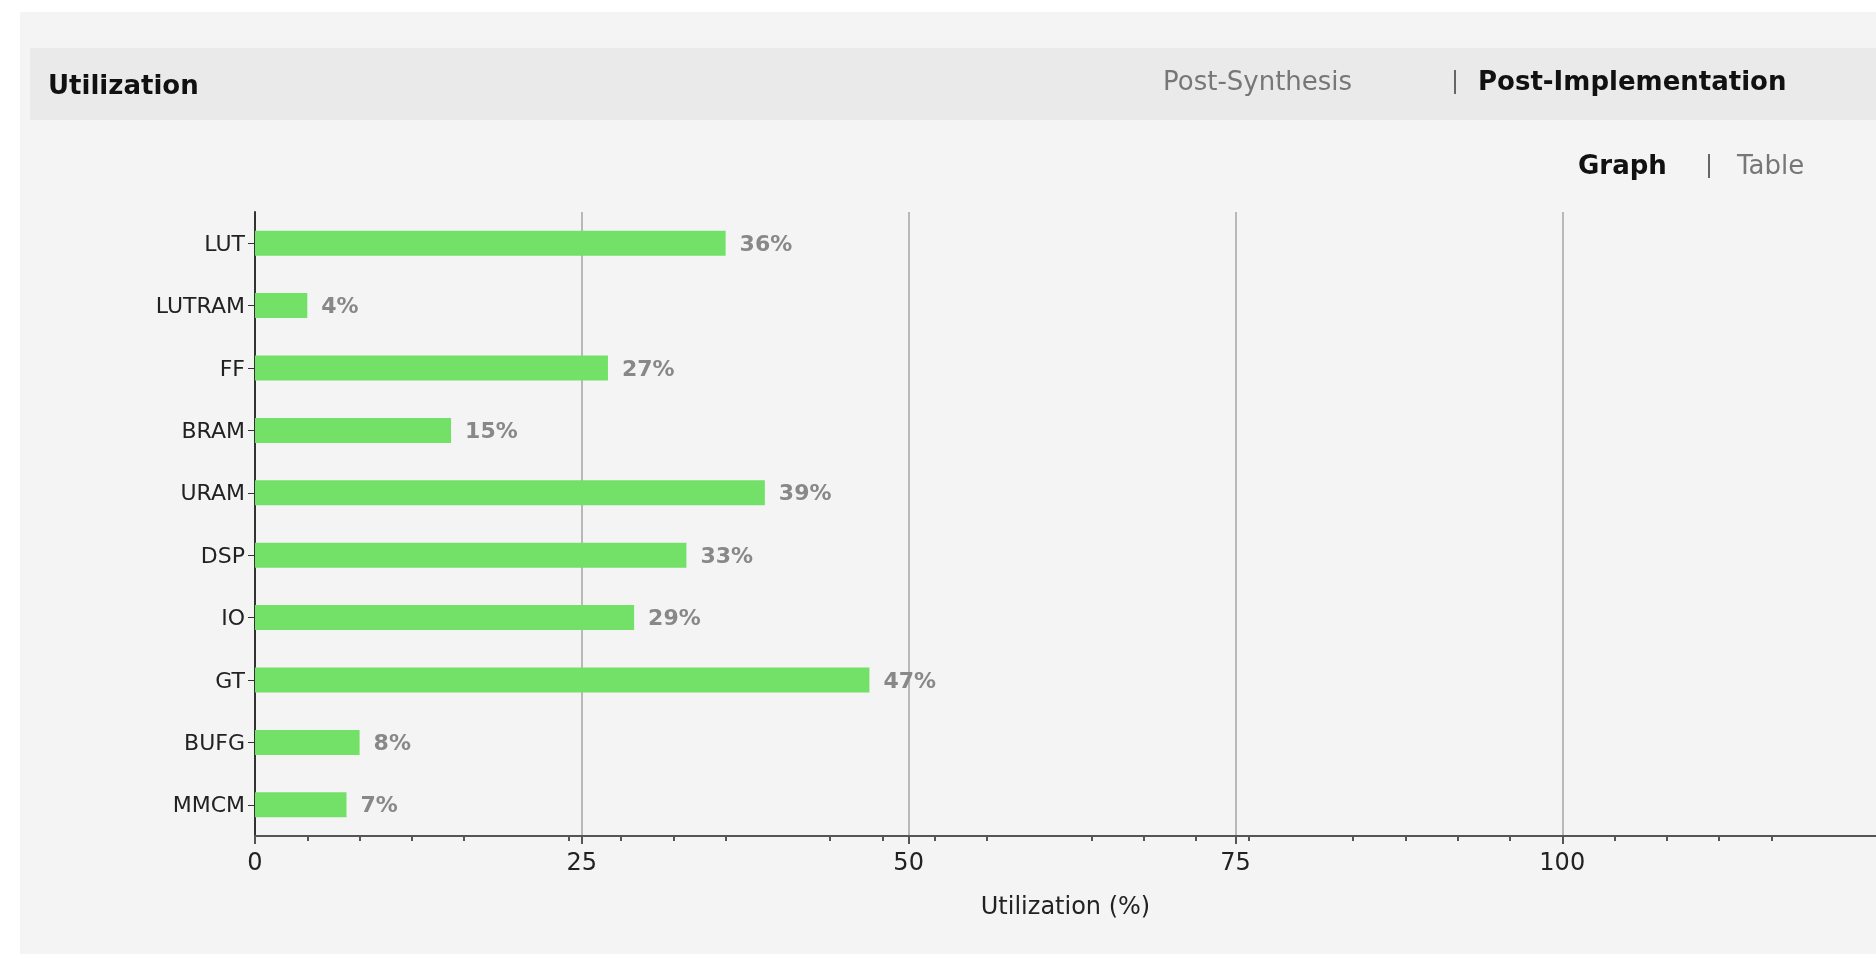 This screenshot has height=954, width=1876. I want to click on text: Post-Synthesis, so click(1258, 81).